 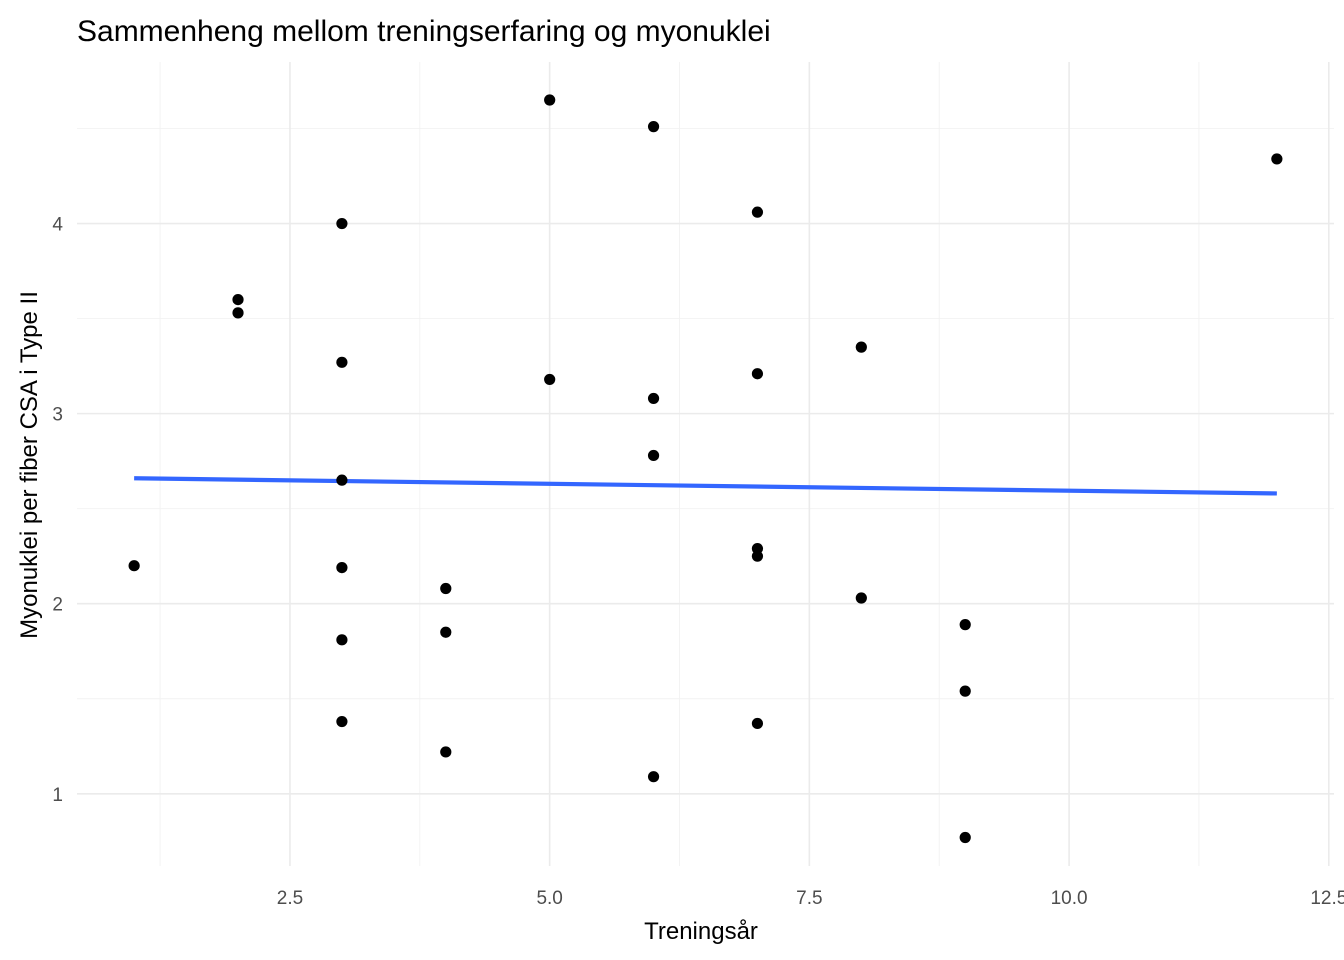 I want to click on trend-line, so click(x=705, y=486).